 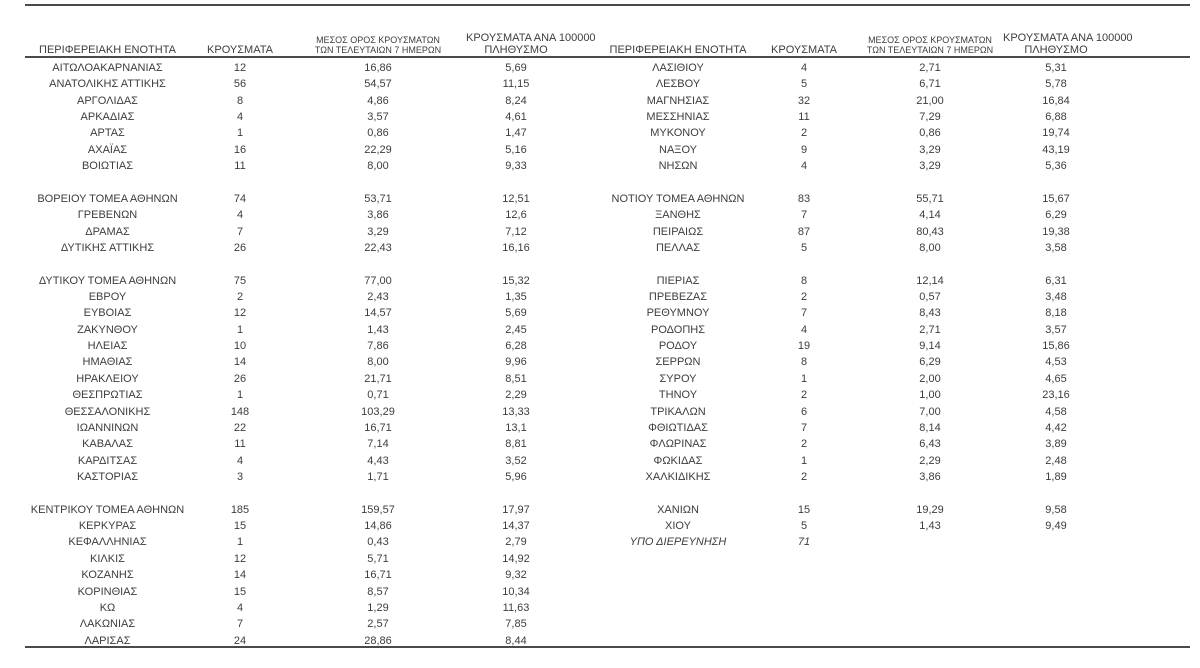 I want to click on cell-region: ΦΘΙΩΤΙΔΑΣ, so click(x=678, y=427).